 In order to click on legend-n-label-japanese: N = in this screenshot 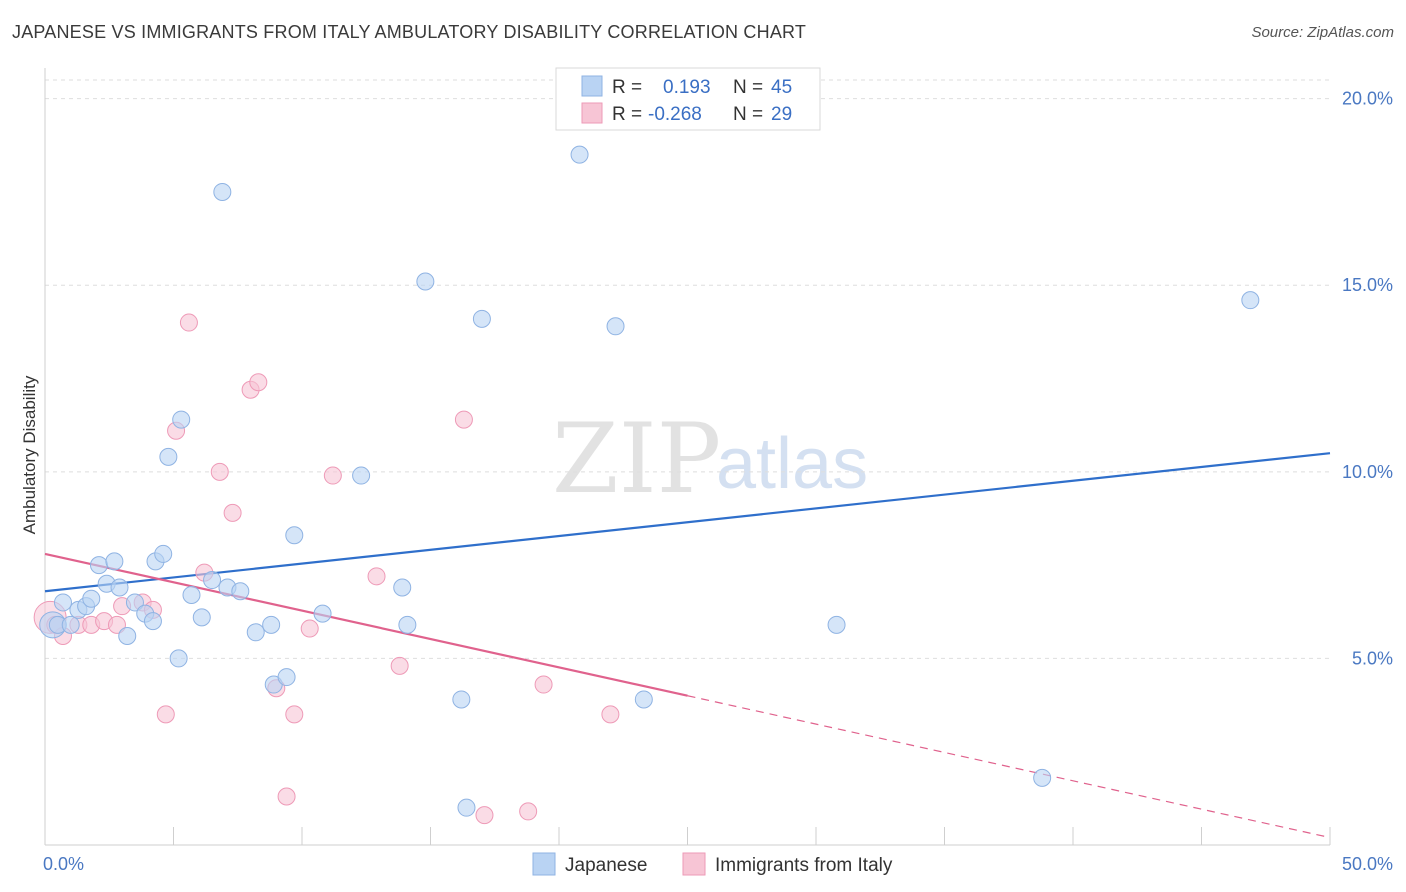, I will do `click(748, 87)`.